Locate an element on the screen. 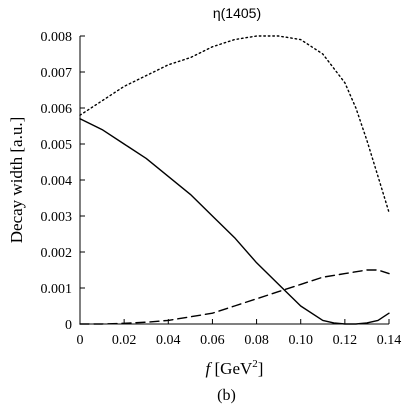 This screenshot has width=409, height=409. x-tick-label: 0.14 is located at coordinates (389, 340).